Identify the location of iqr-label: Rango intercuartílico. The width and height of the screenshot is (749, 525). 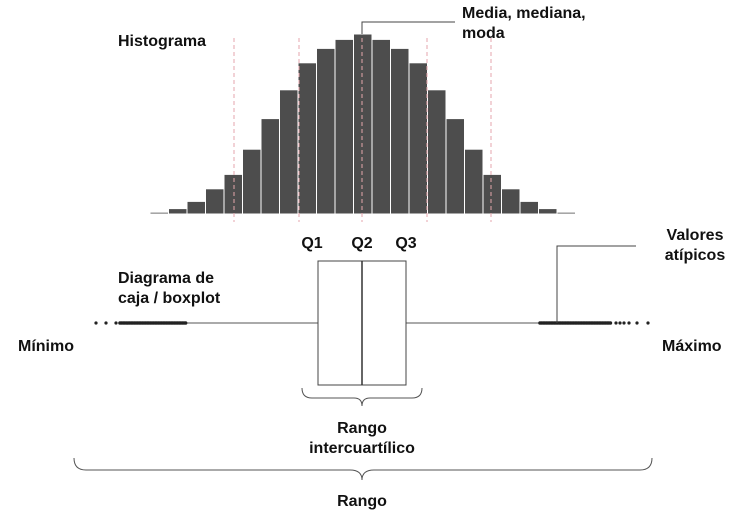
(362, 439).